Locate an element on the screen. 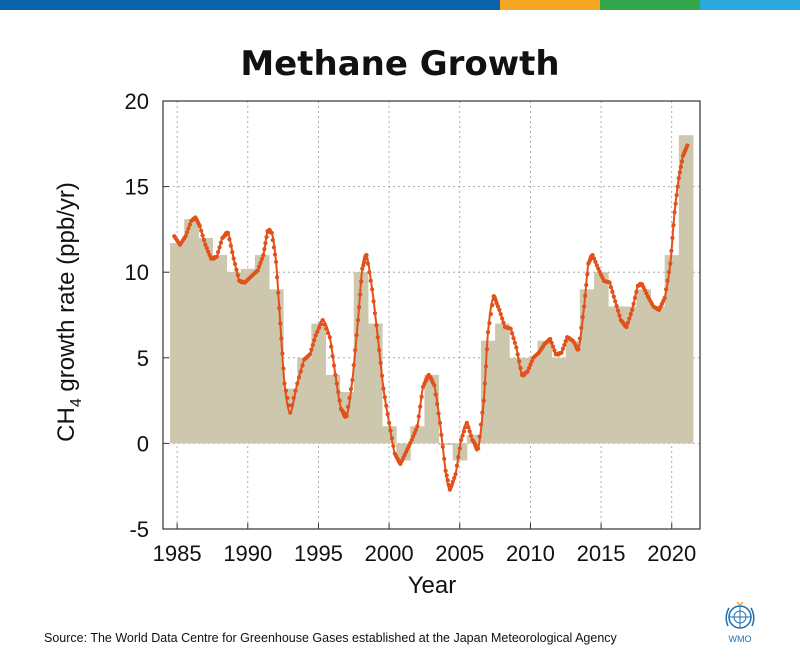  y-axis-label: CH4 growth rate (ppb/yr) is located at coordinates (69, 312).